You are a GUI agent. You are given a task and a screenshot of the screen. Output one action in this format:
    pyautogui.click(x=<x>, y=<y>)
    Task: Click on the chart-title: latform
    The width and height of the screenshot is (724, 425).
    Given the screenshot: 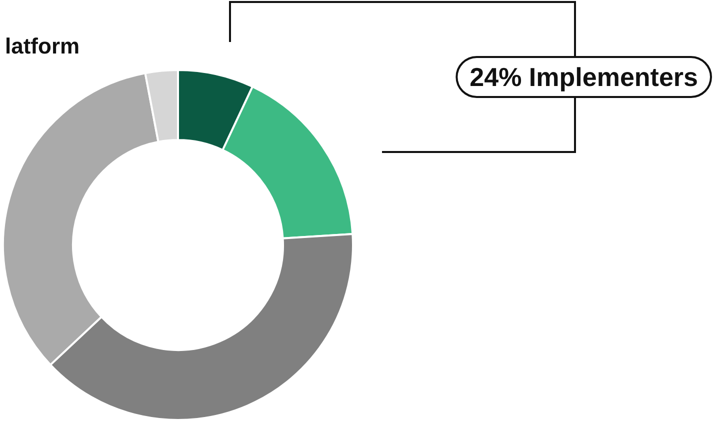 What is the action you would take?
    pyautogui.click(x=42, y=46)
    